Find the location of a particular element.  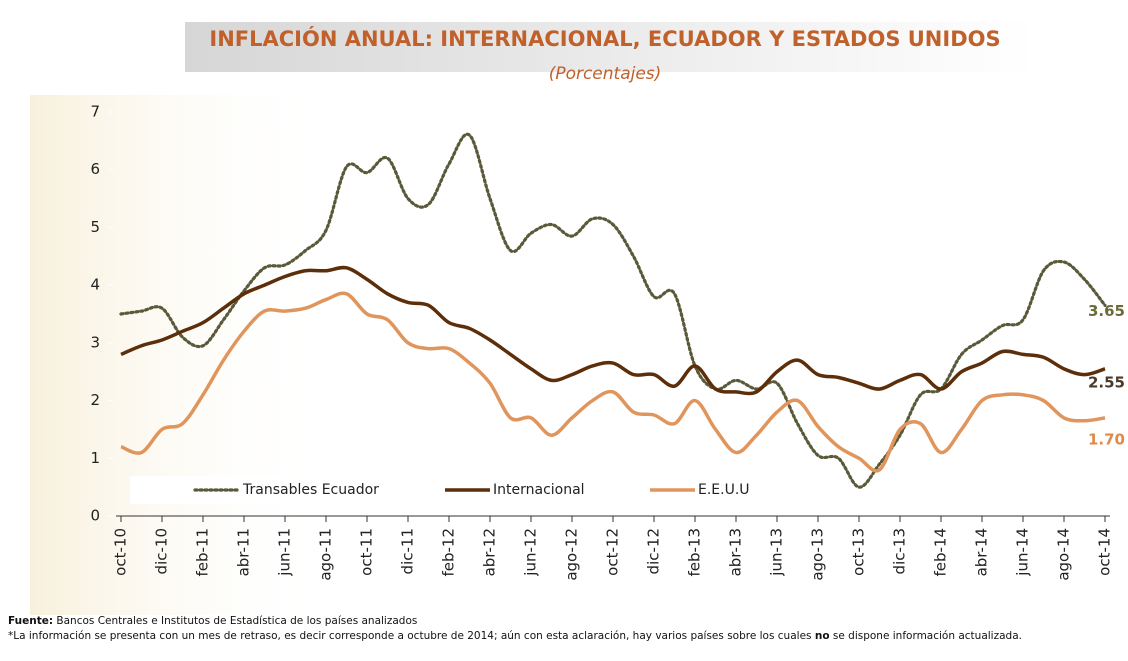

y-tick-label: 6 is located at coordinates (95, 169).